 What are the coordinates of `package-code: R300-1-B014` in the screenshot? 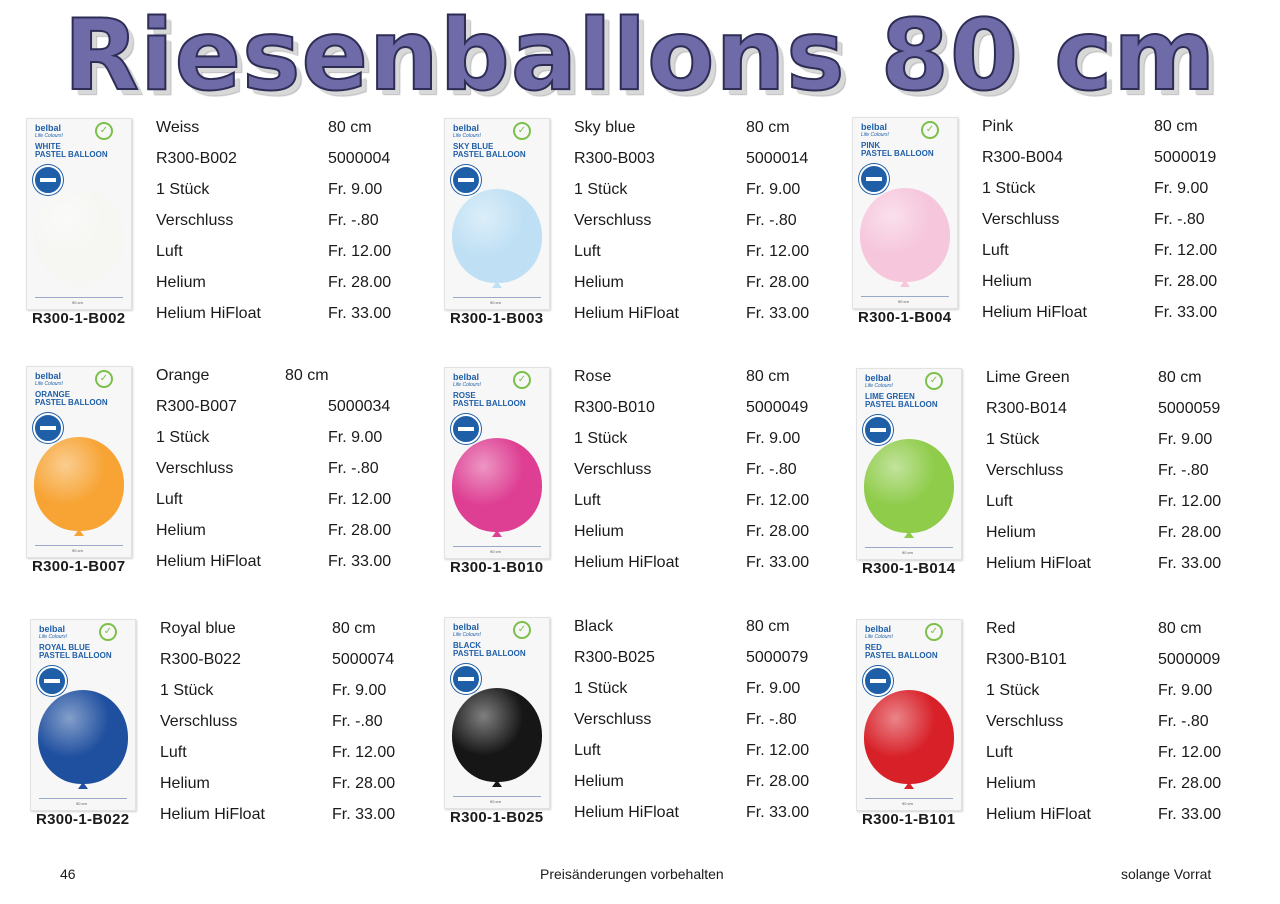 It's located at (909, 568).